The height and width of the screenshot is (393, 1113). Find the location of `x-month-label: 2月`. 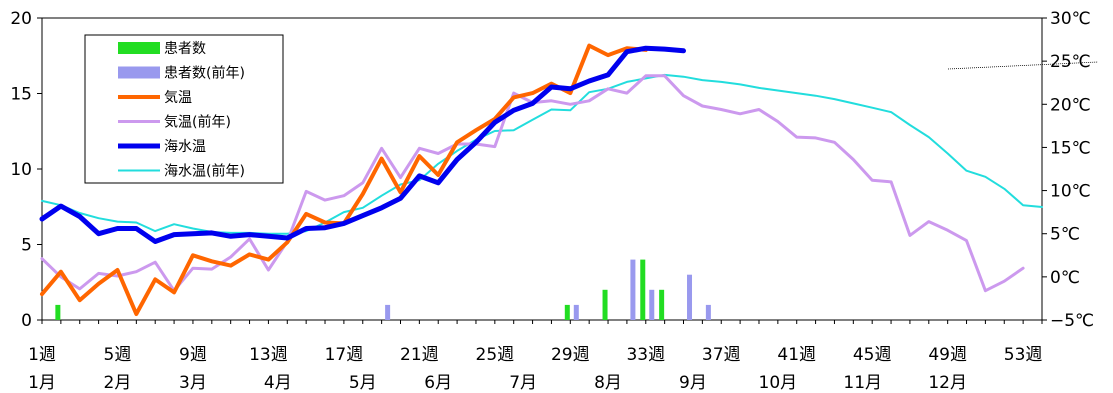

x-month-label: 2月 is located at coordinates (118, 383).